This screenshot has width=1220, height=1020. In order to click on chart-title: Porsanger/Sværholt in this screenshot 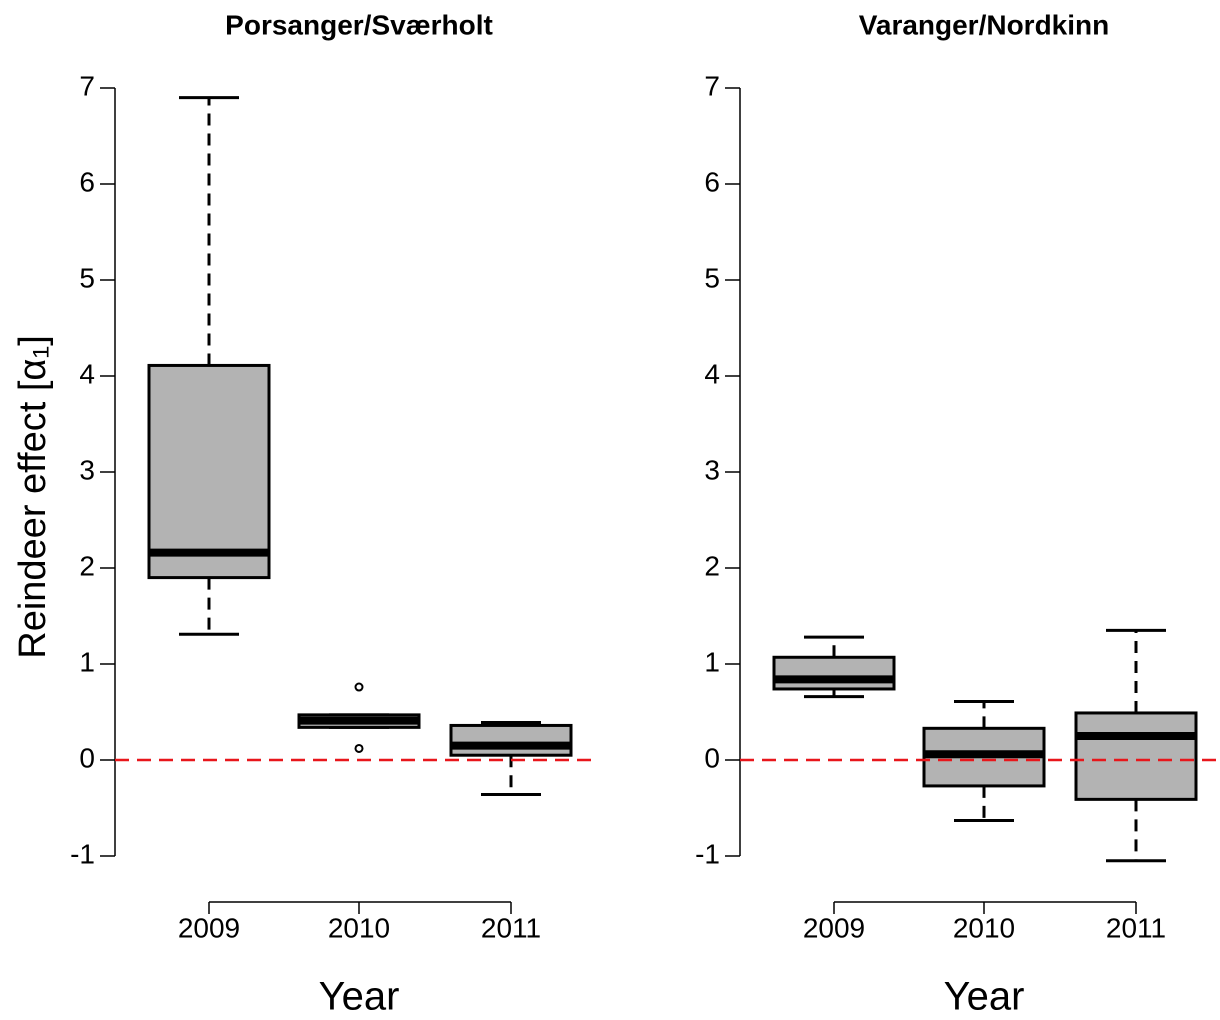, I will do `click(359, 24)`.